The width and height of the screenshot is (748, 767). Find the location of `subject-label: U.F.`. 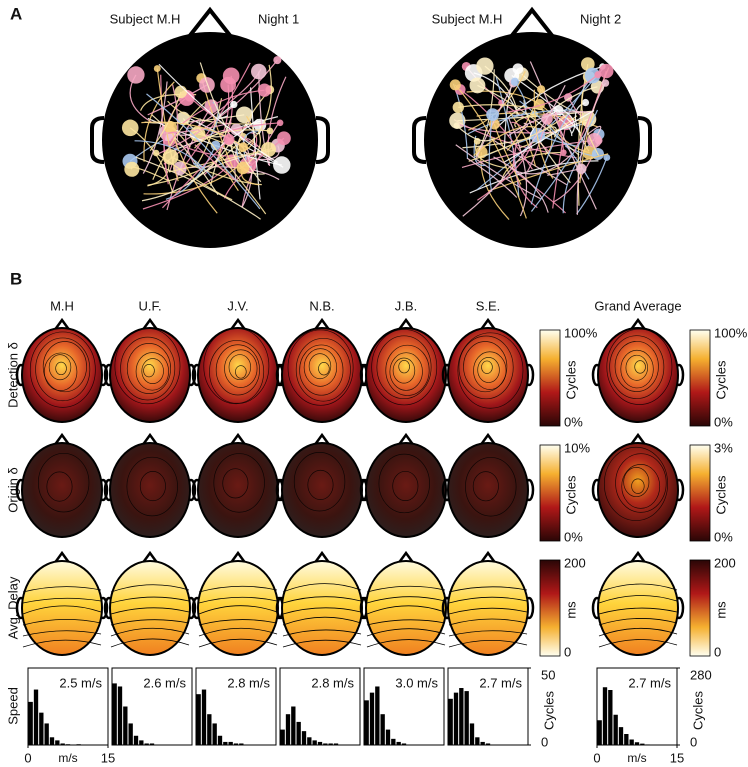

subject-label: U.F. is located at coordinates (149, 305).